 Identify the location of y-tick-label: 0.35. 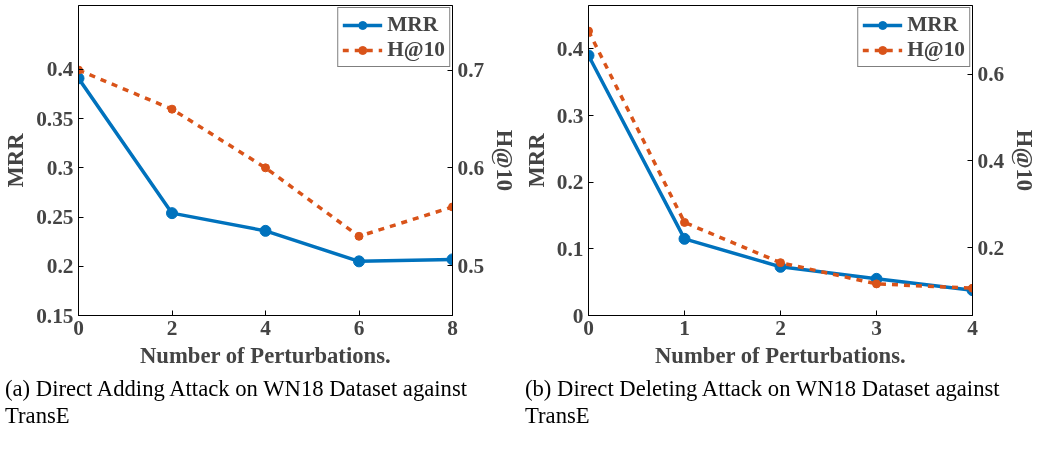
(55, 118).